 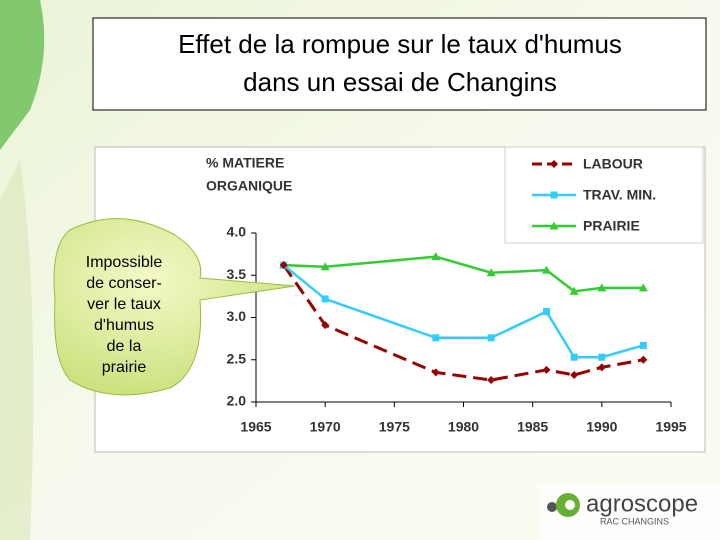 I want to click on title-box, so click(x=399, y=64).